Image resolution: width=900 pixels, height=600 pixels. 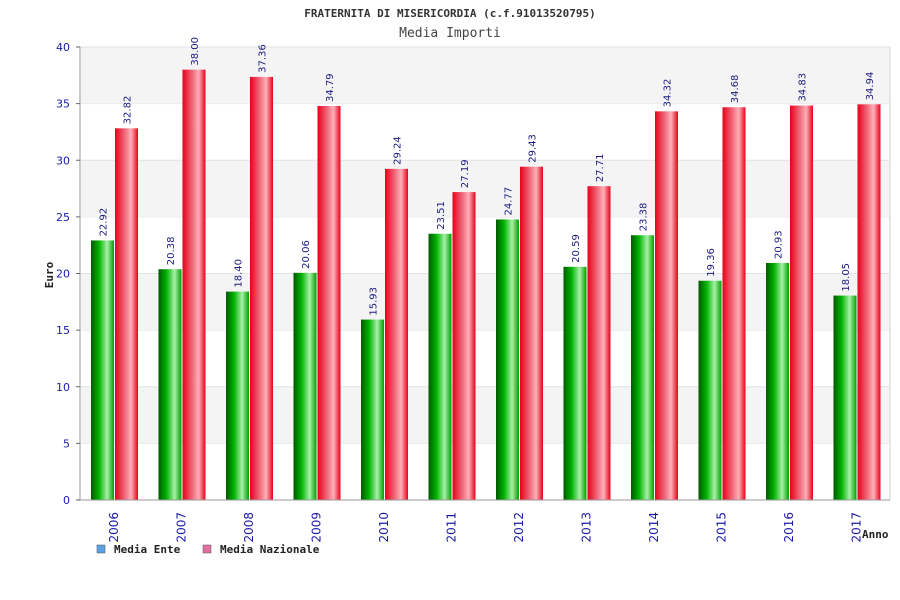 What do you see at coordinates (710, 390) in the screenshot?
I see `bar-ente-2015` at bounding box center [710, 390].